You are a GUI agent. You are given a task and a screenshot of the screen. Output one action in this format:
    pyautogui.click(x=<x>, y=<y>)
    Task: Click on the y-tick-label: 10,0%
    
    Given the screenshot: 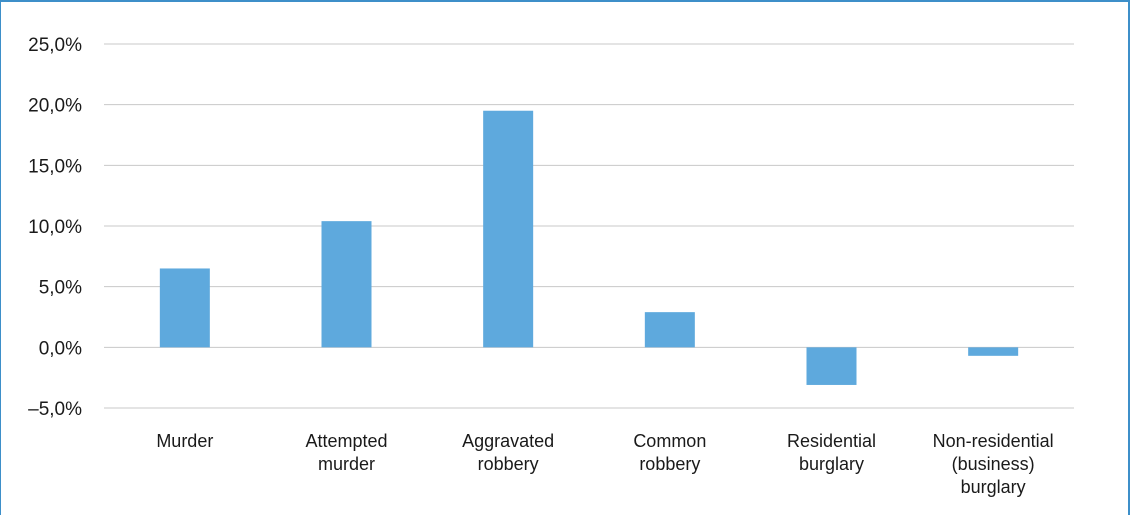 What is the action you would take?
    pyautogui.click(x=55, y=227)
    